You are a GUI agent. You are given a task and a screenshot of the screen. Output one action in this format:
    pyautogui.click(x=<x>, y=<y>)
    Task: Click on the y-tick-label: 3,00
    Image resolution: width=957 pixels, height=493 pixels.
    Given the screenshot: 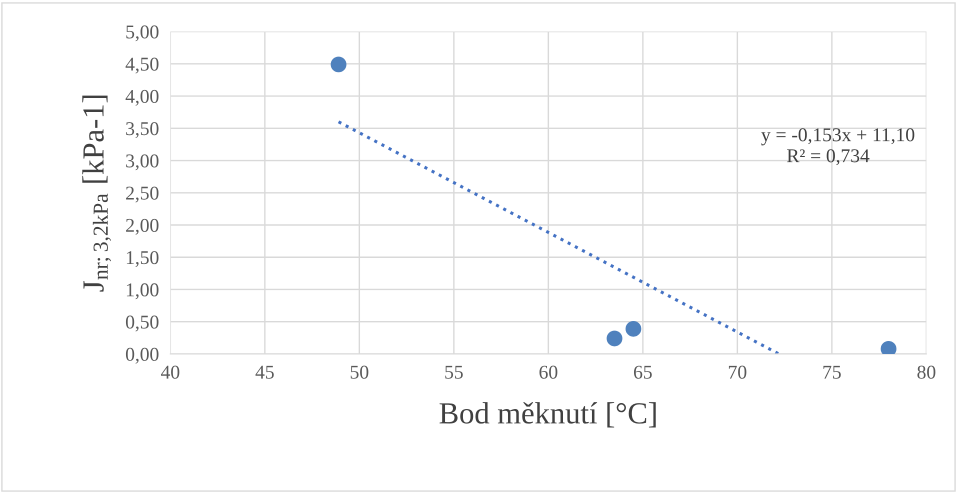 What is the action you would take?
    pyautogui.click(x=142, y=162)
    